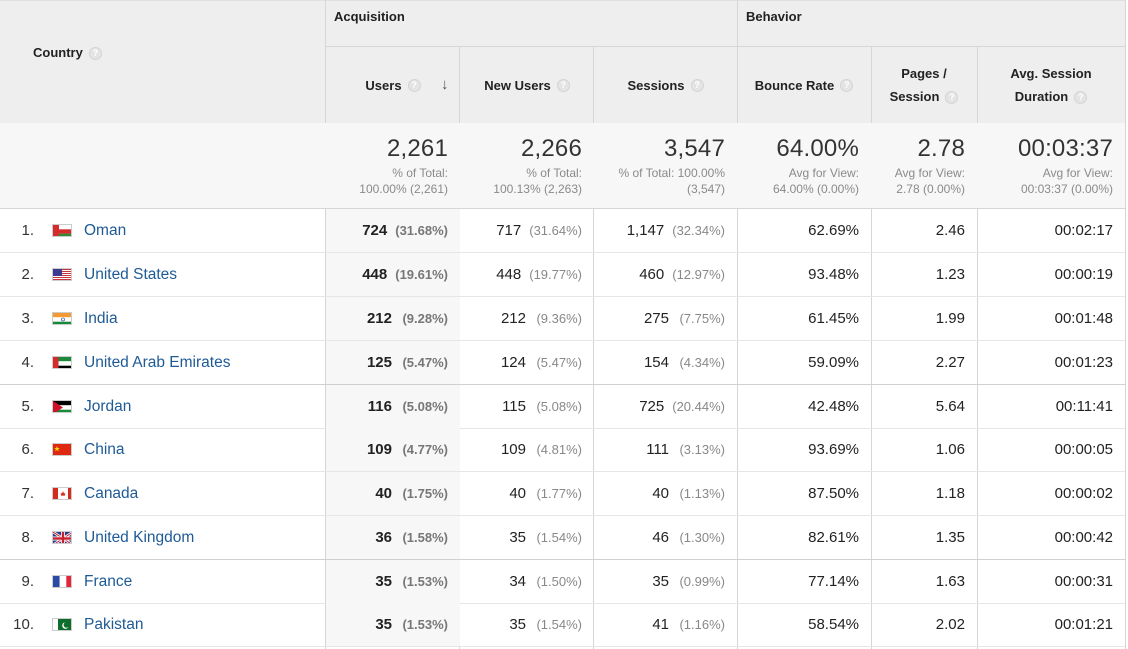 This screenshot has width=1128, height=649. Describe the element at coordinates (27, 274) in the screenshot. I see `row-rank: 2.` at that location.